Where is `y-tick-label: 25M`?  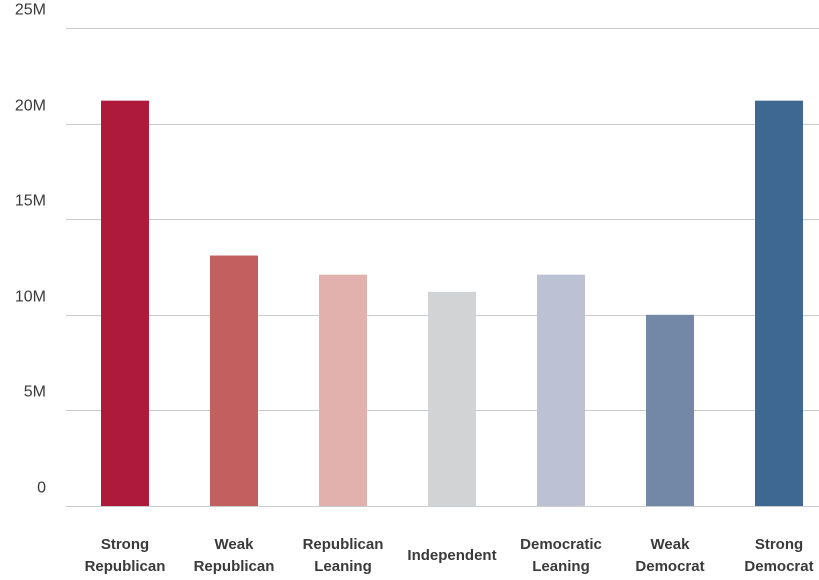 y-tick-label: 25M is located at coordinates (30, 10).